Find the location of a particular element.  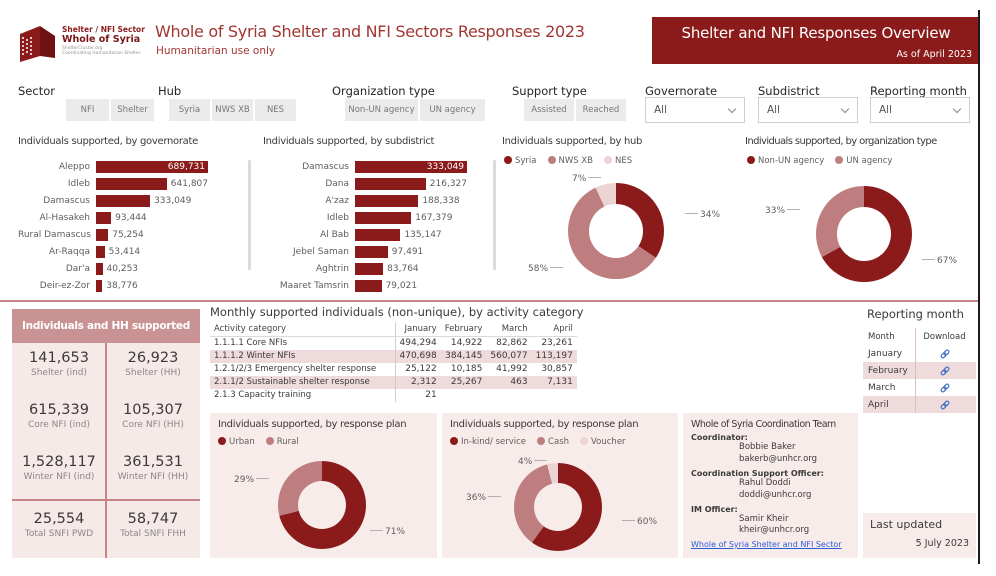

bar-row: Dana 216,327 is located at coordinates (379, 183).